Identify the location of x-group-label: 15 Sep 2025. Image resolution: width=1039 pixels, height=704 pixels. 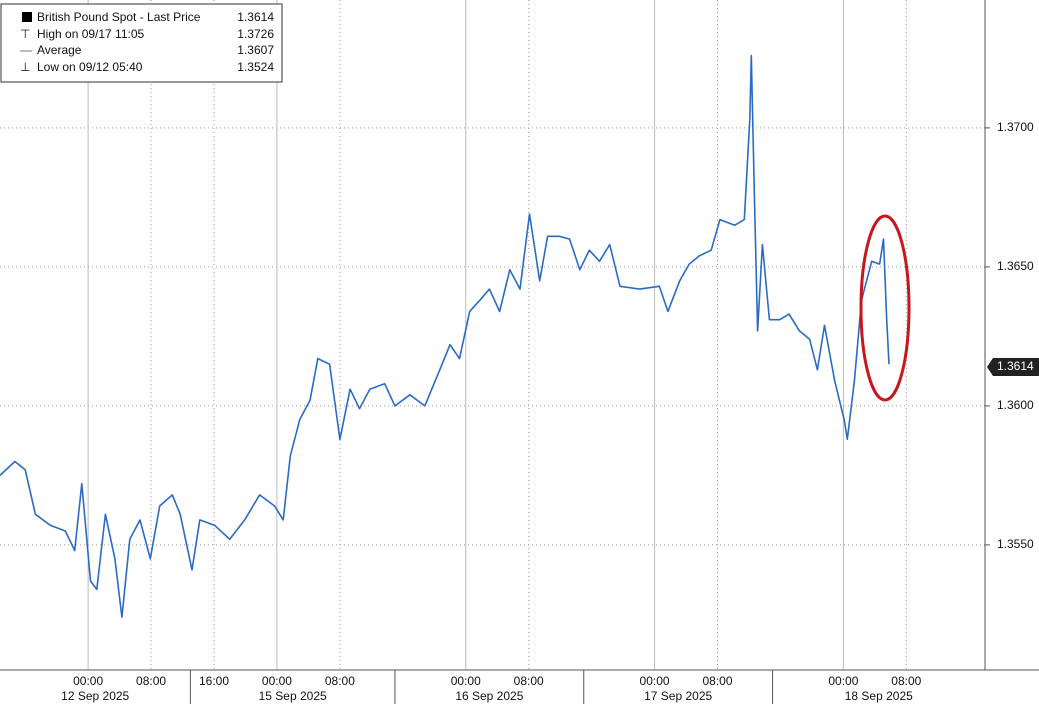
(293, 696).